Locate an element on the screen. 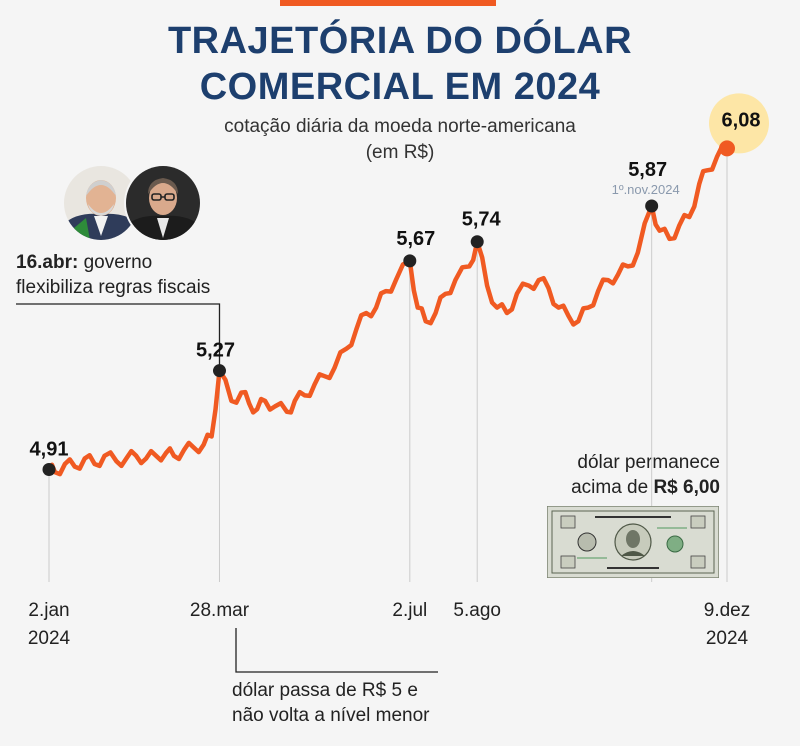  title-line-1: TRAJETÓRIA DO DÓLAR is located at coordinates (400, 41).